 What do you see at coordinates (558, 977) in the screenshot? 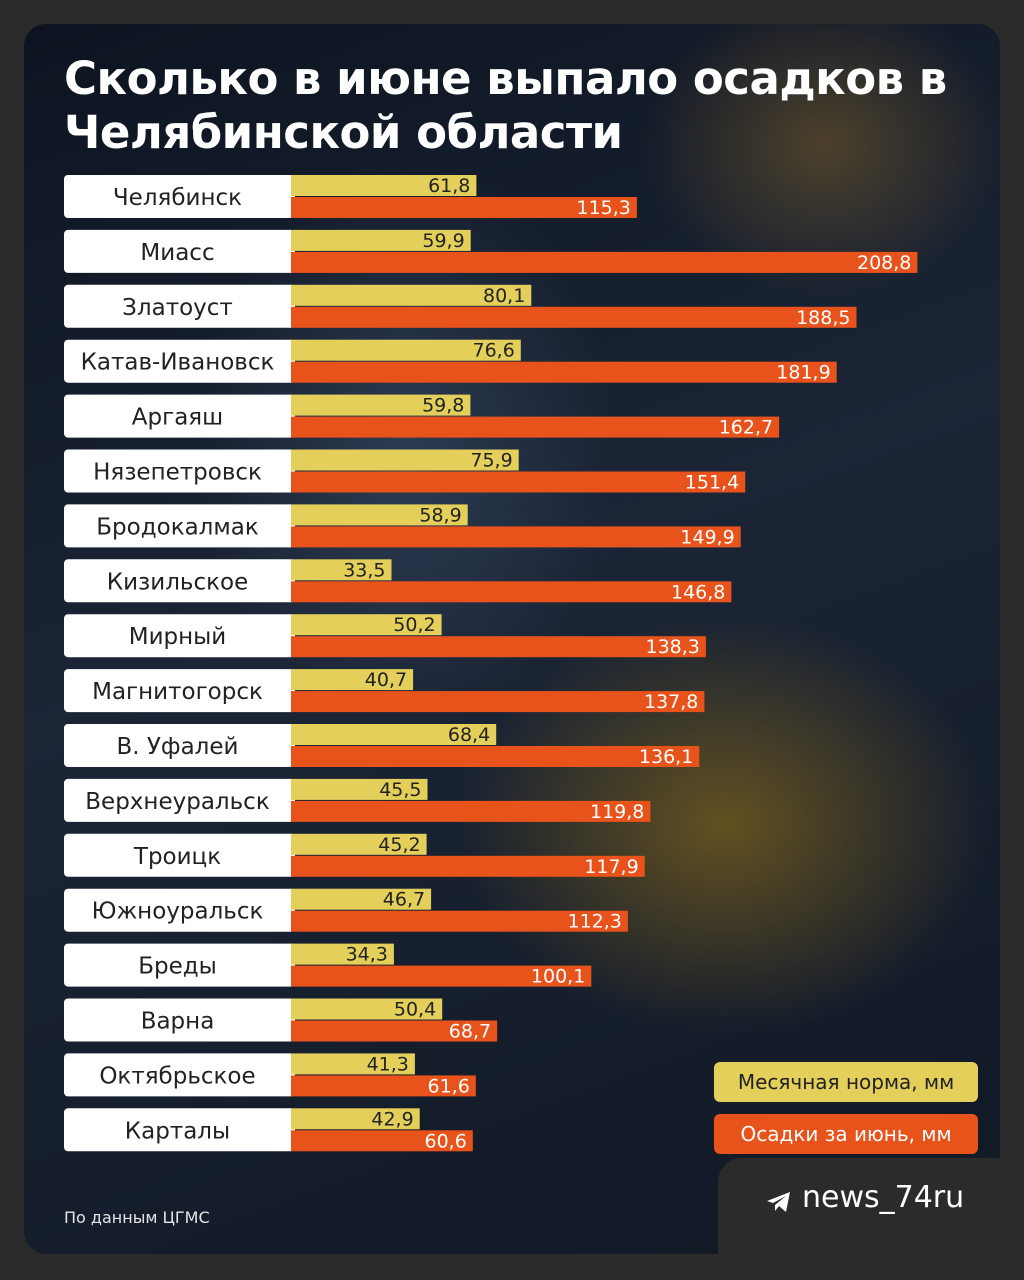
I see `bar-fact-label: 100,1` at bounding box center [558, 977].